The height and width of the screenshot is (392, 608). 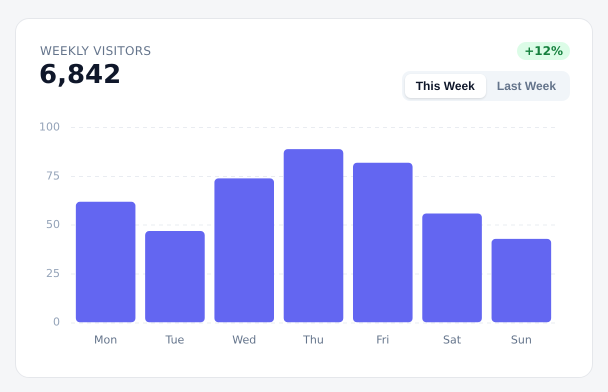 I want to click on y-tick-label: 25, so click(x=53, y=273).